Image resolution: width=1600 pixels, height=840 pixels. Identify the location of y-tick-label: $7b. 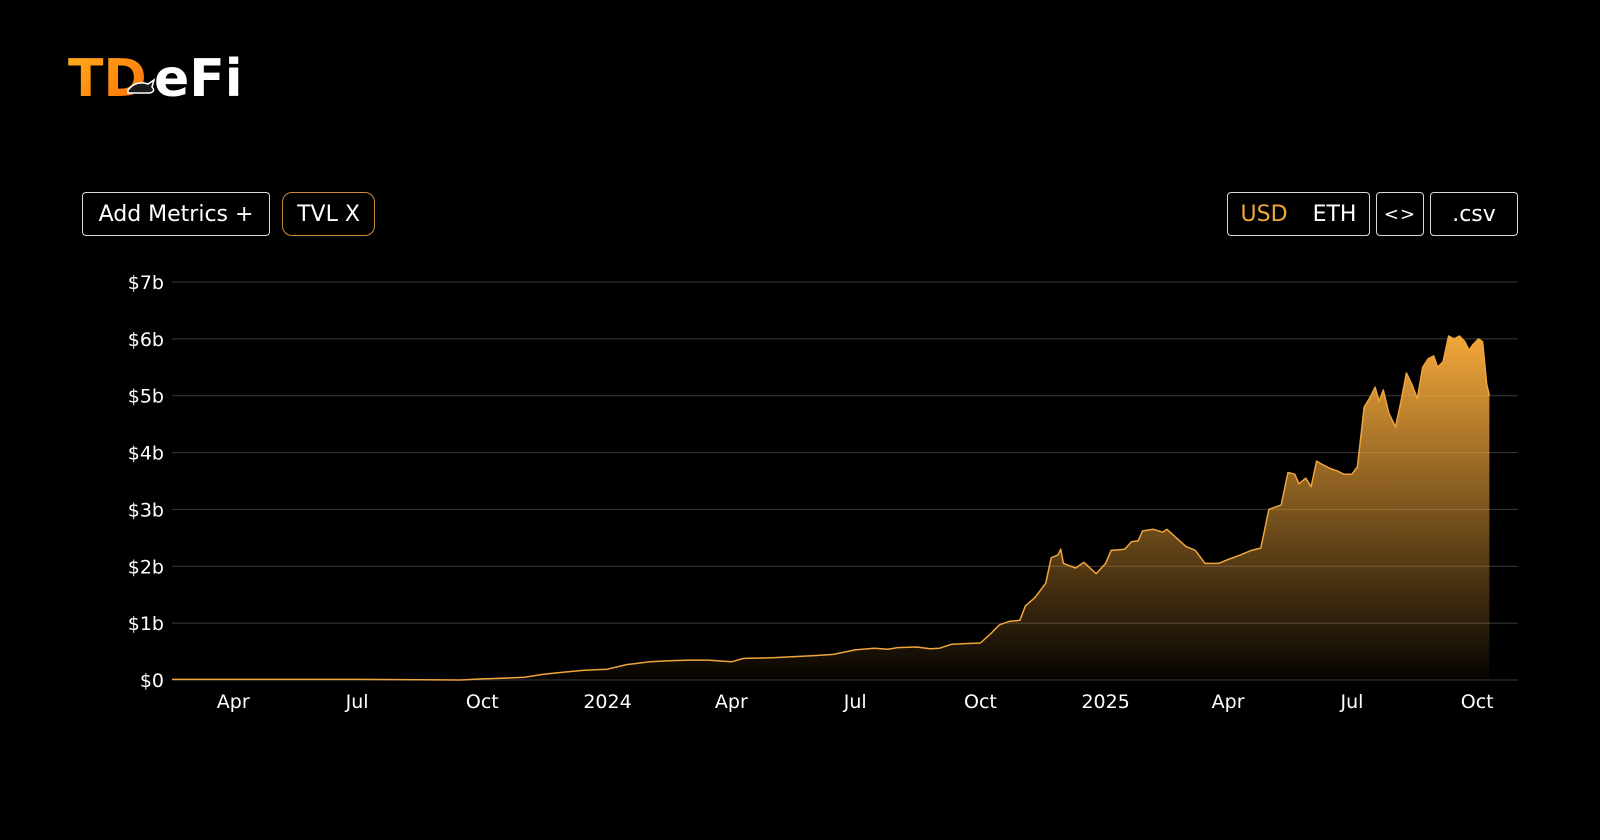
(146, 283).